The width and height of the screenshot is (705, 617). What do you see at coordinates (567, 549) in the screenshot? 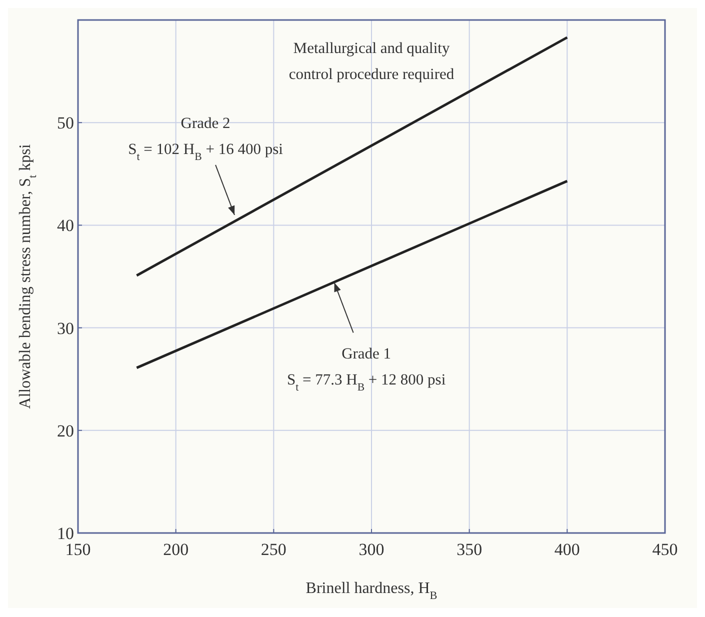
I see `x-tick-label: 400` at bounding box center [567, 549].